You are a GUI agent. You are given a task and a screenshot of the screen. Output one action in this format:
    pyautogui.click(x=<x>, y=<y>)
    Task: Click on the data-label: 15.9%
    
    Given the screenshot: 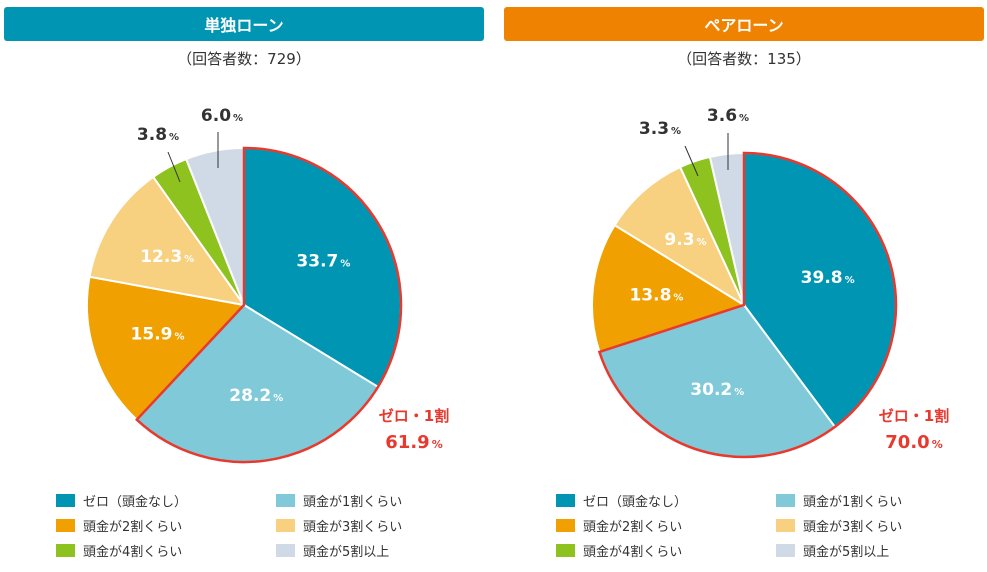 What is the action you would take?
    pyautogui.click(x=158, y=335)
    